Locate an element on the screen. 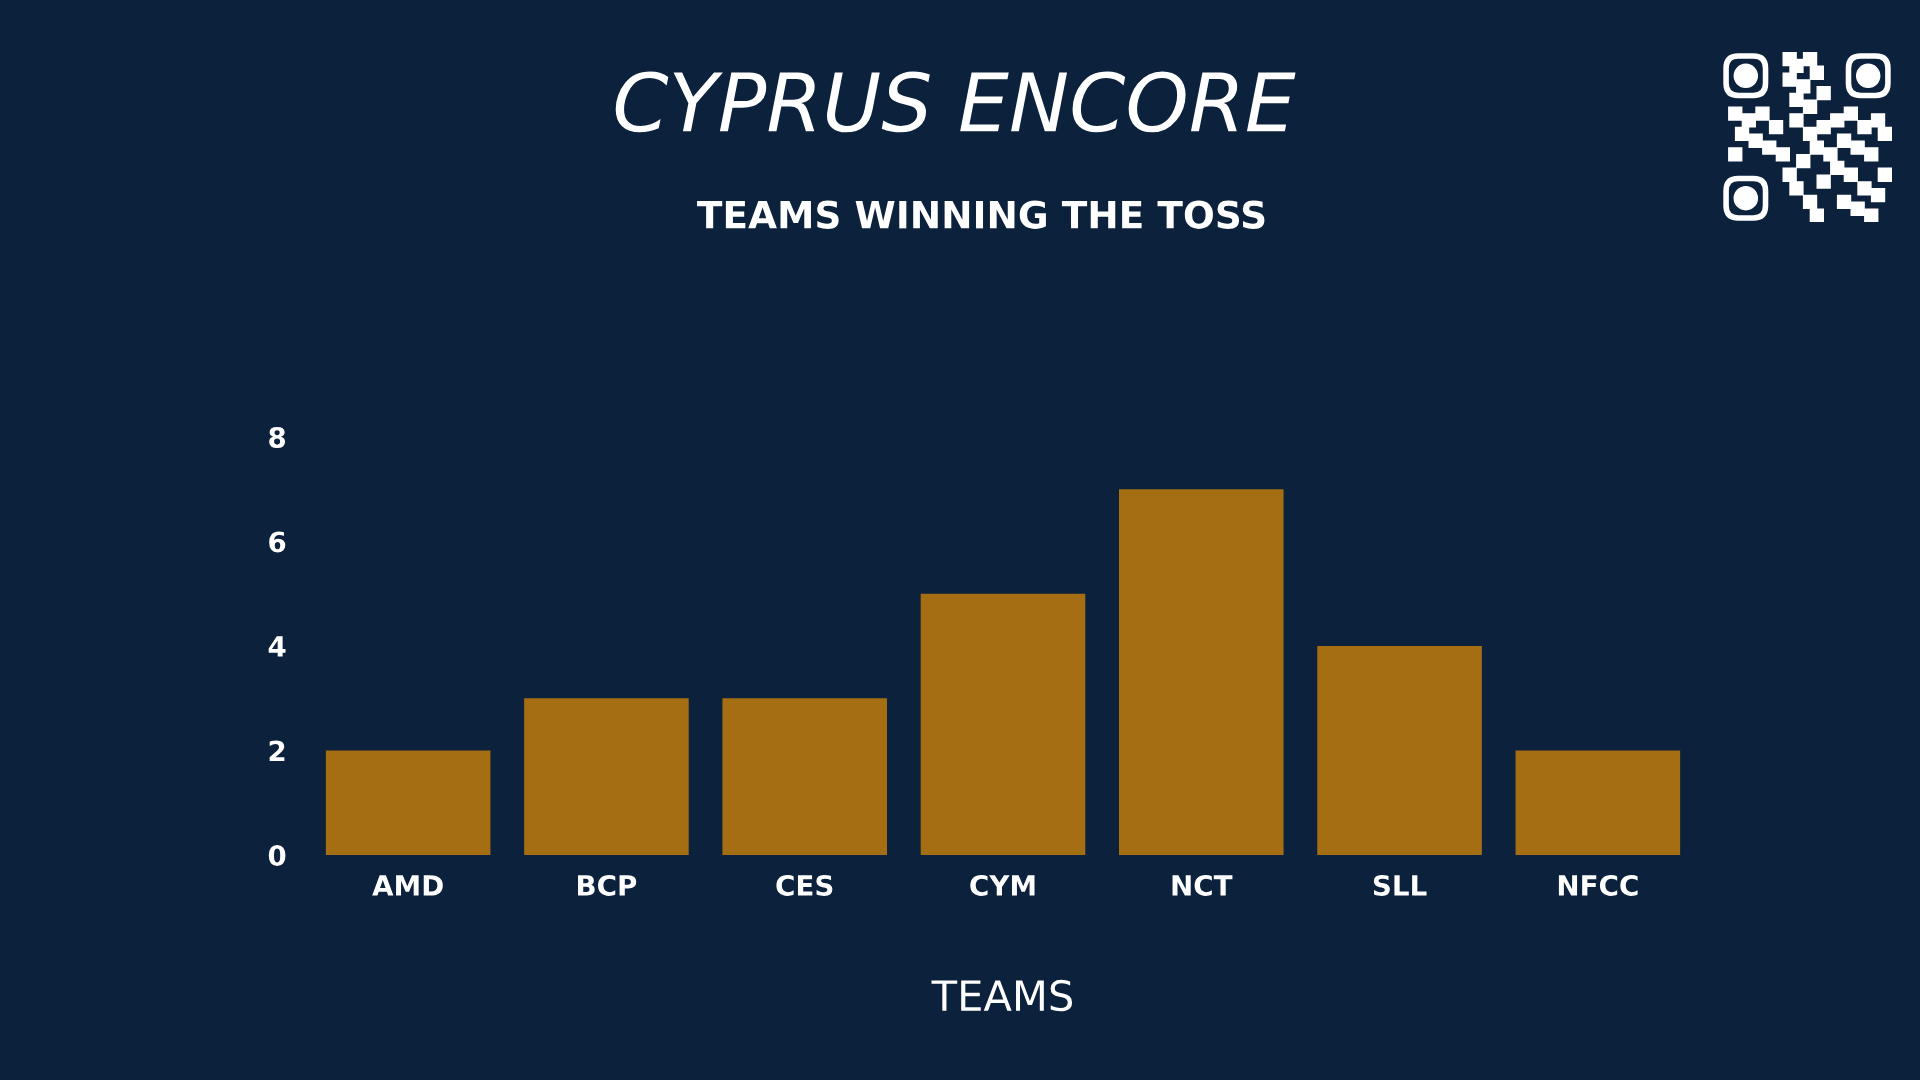  x-tick-label: CES is located at coordinates (804, 885).